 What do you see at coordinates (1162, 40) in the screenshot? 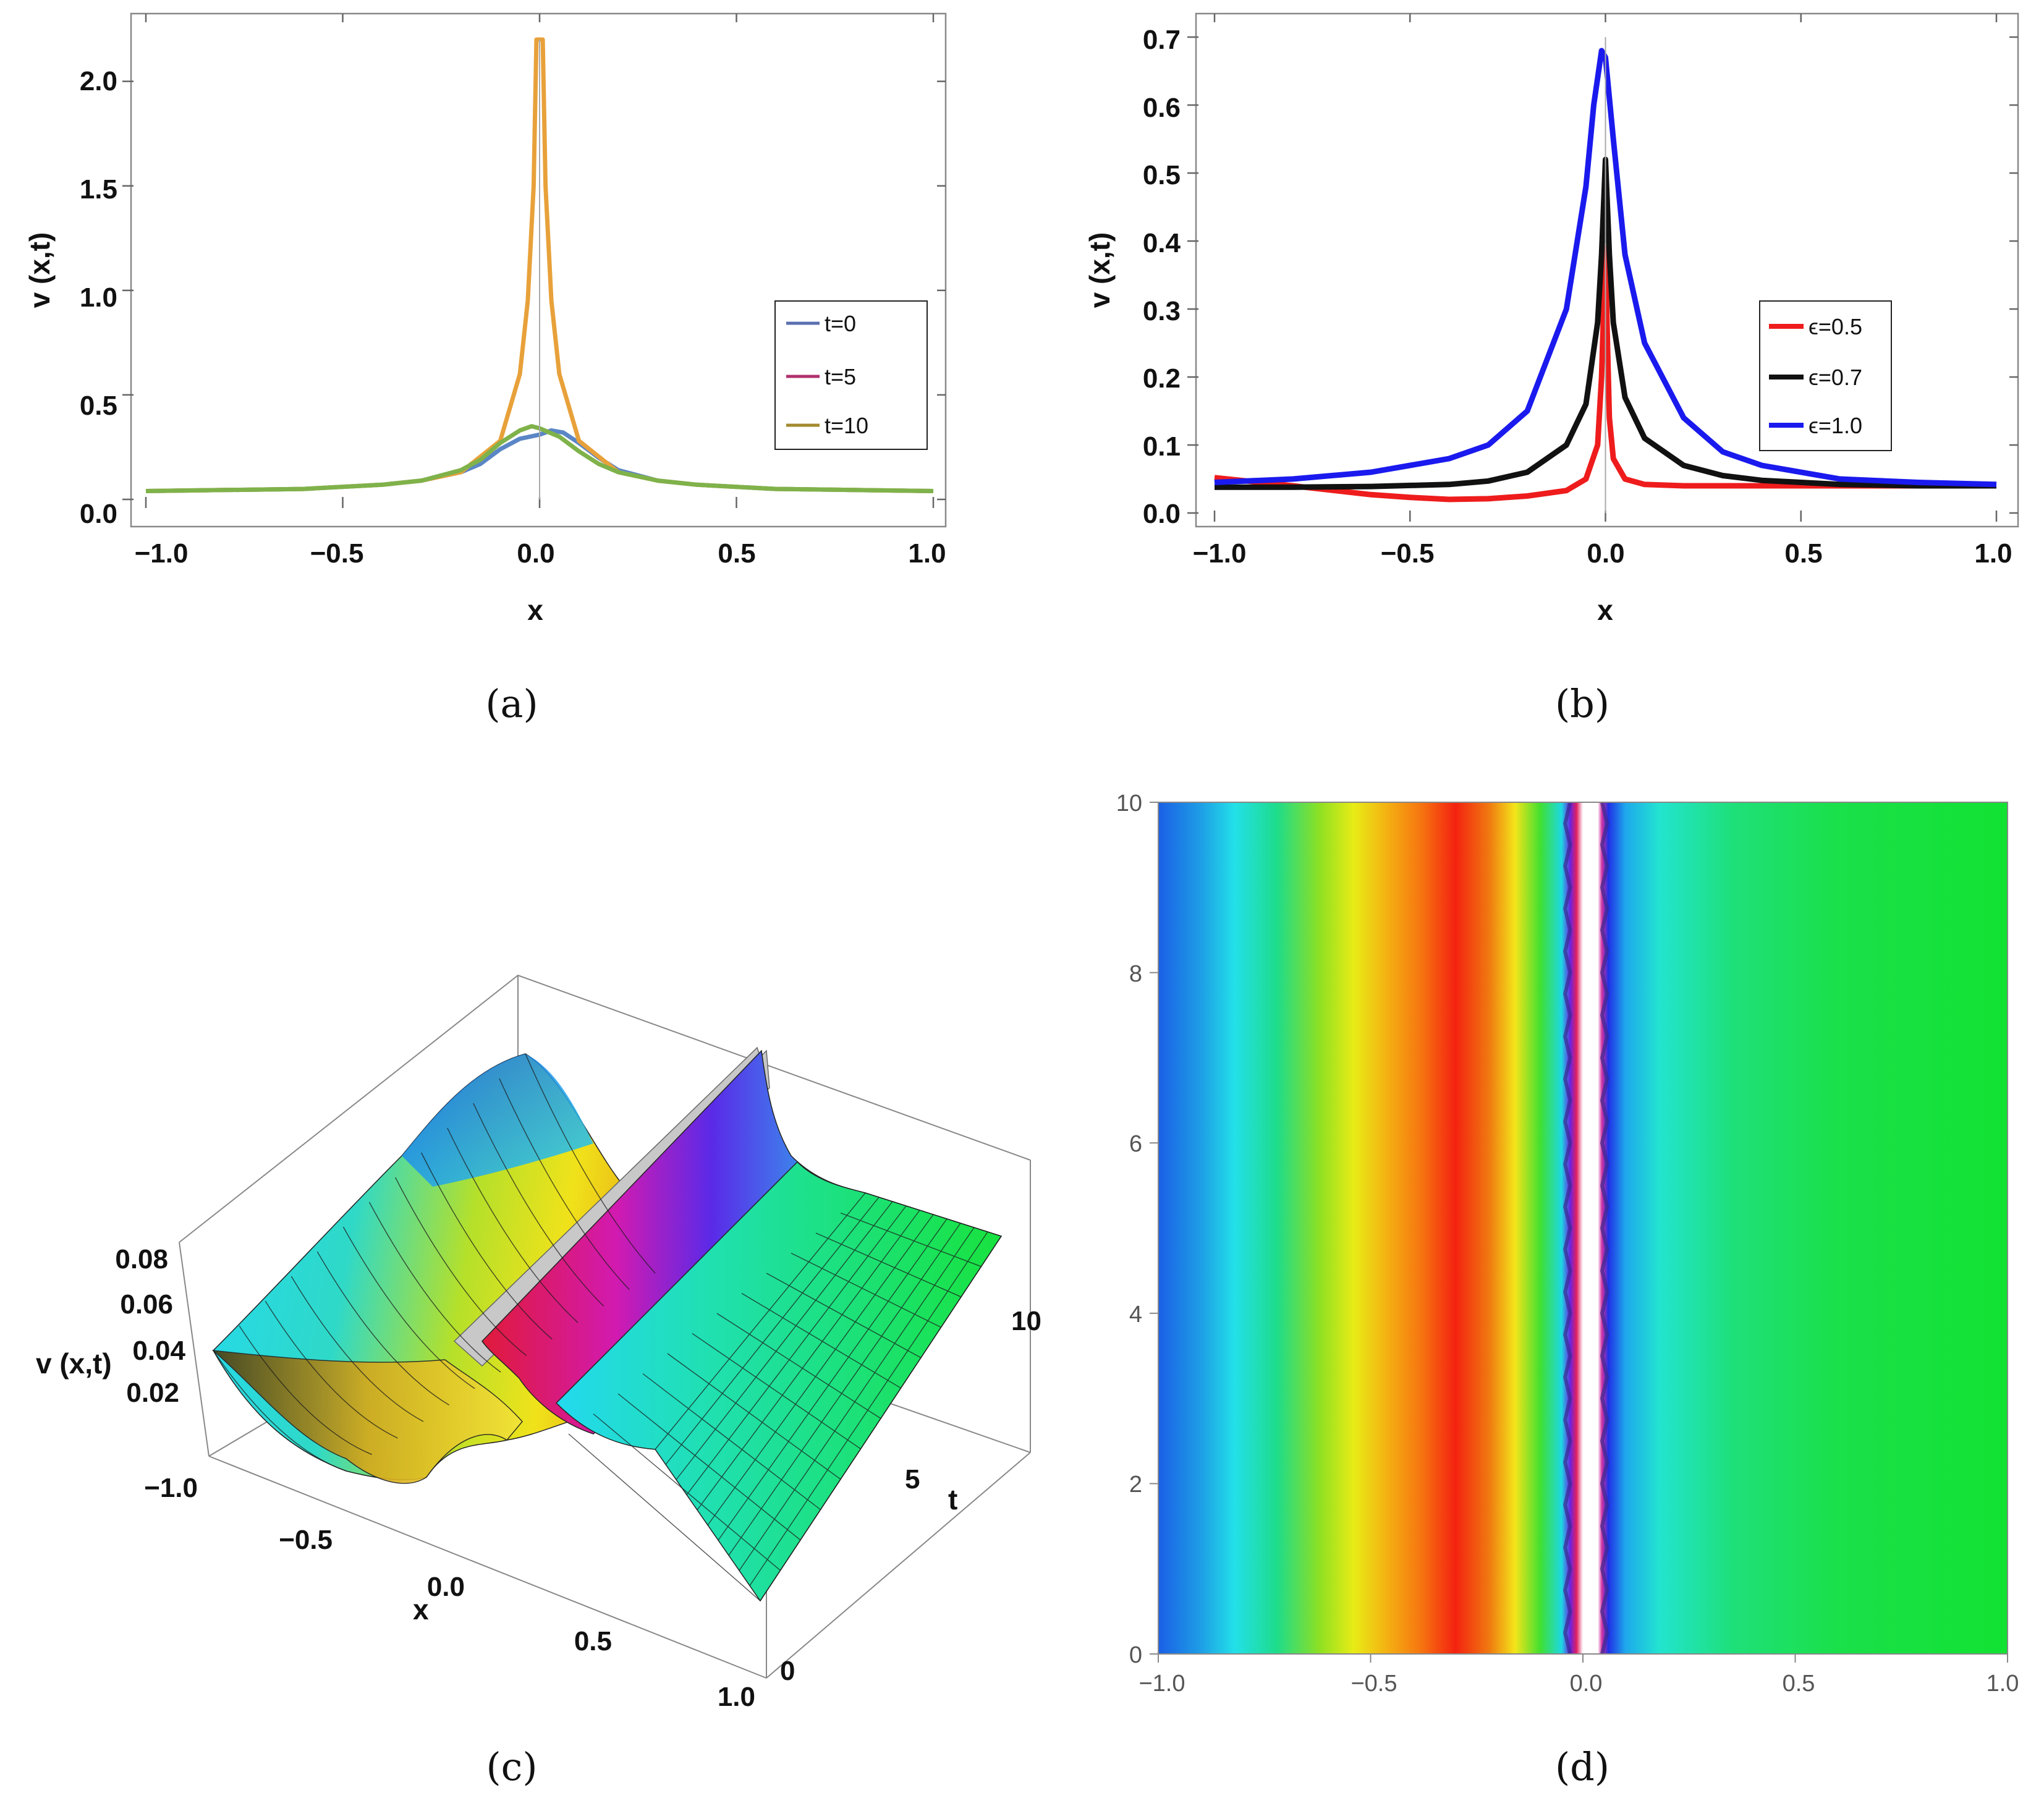
I see `panel-b-ytick: 0.7` at bounding box center [1162, 40].